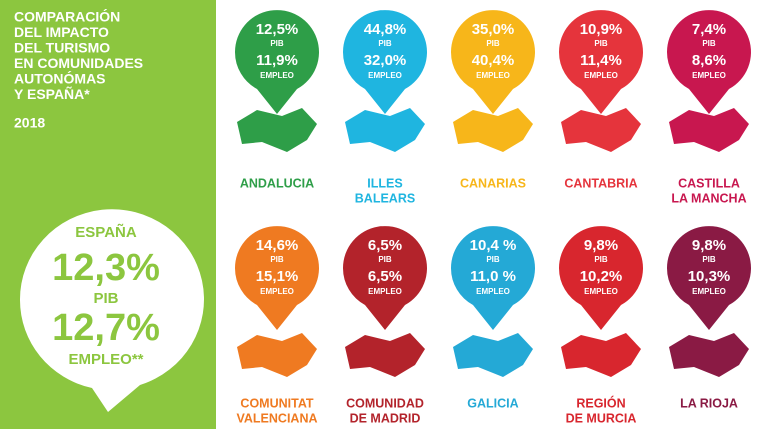 The image size is (768, 429). Describe the element at coordinates (277, 183) in the screenshot. I see `region-name: ANDALUCIA` at that location.